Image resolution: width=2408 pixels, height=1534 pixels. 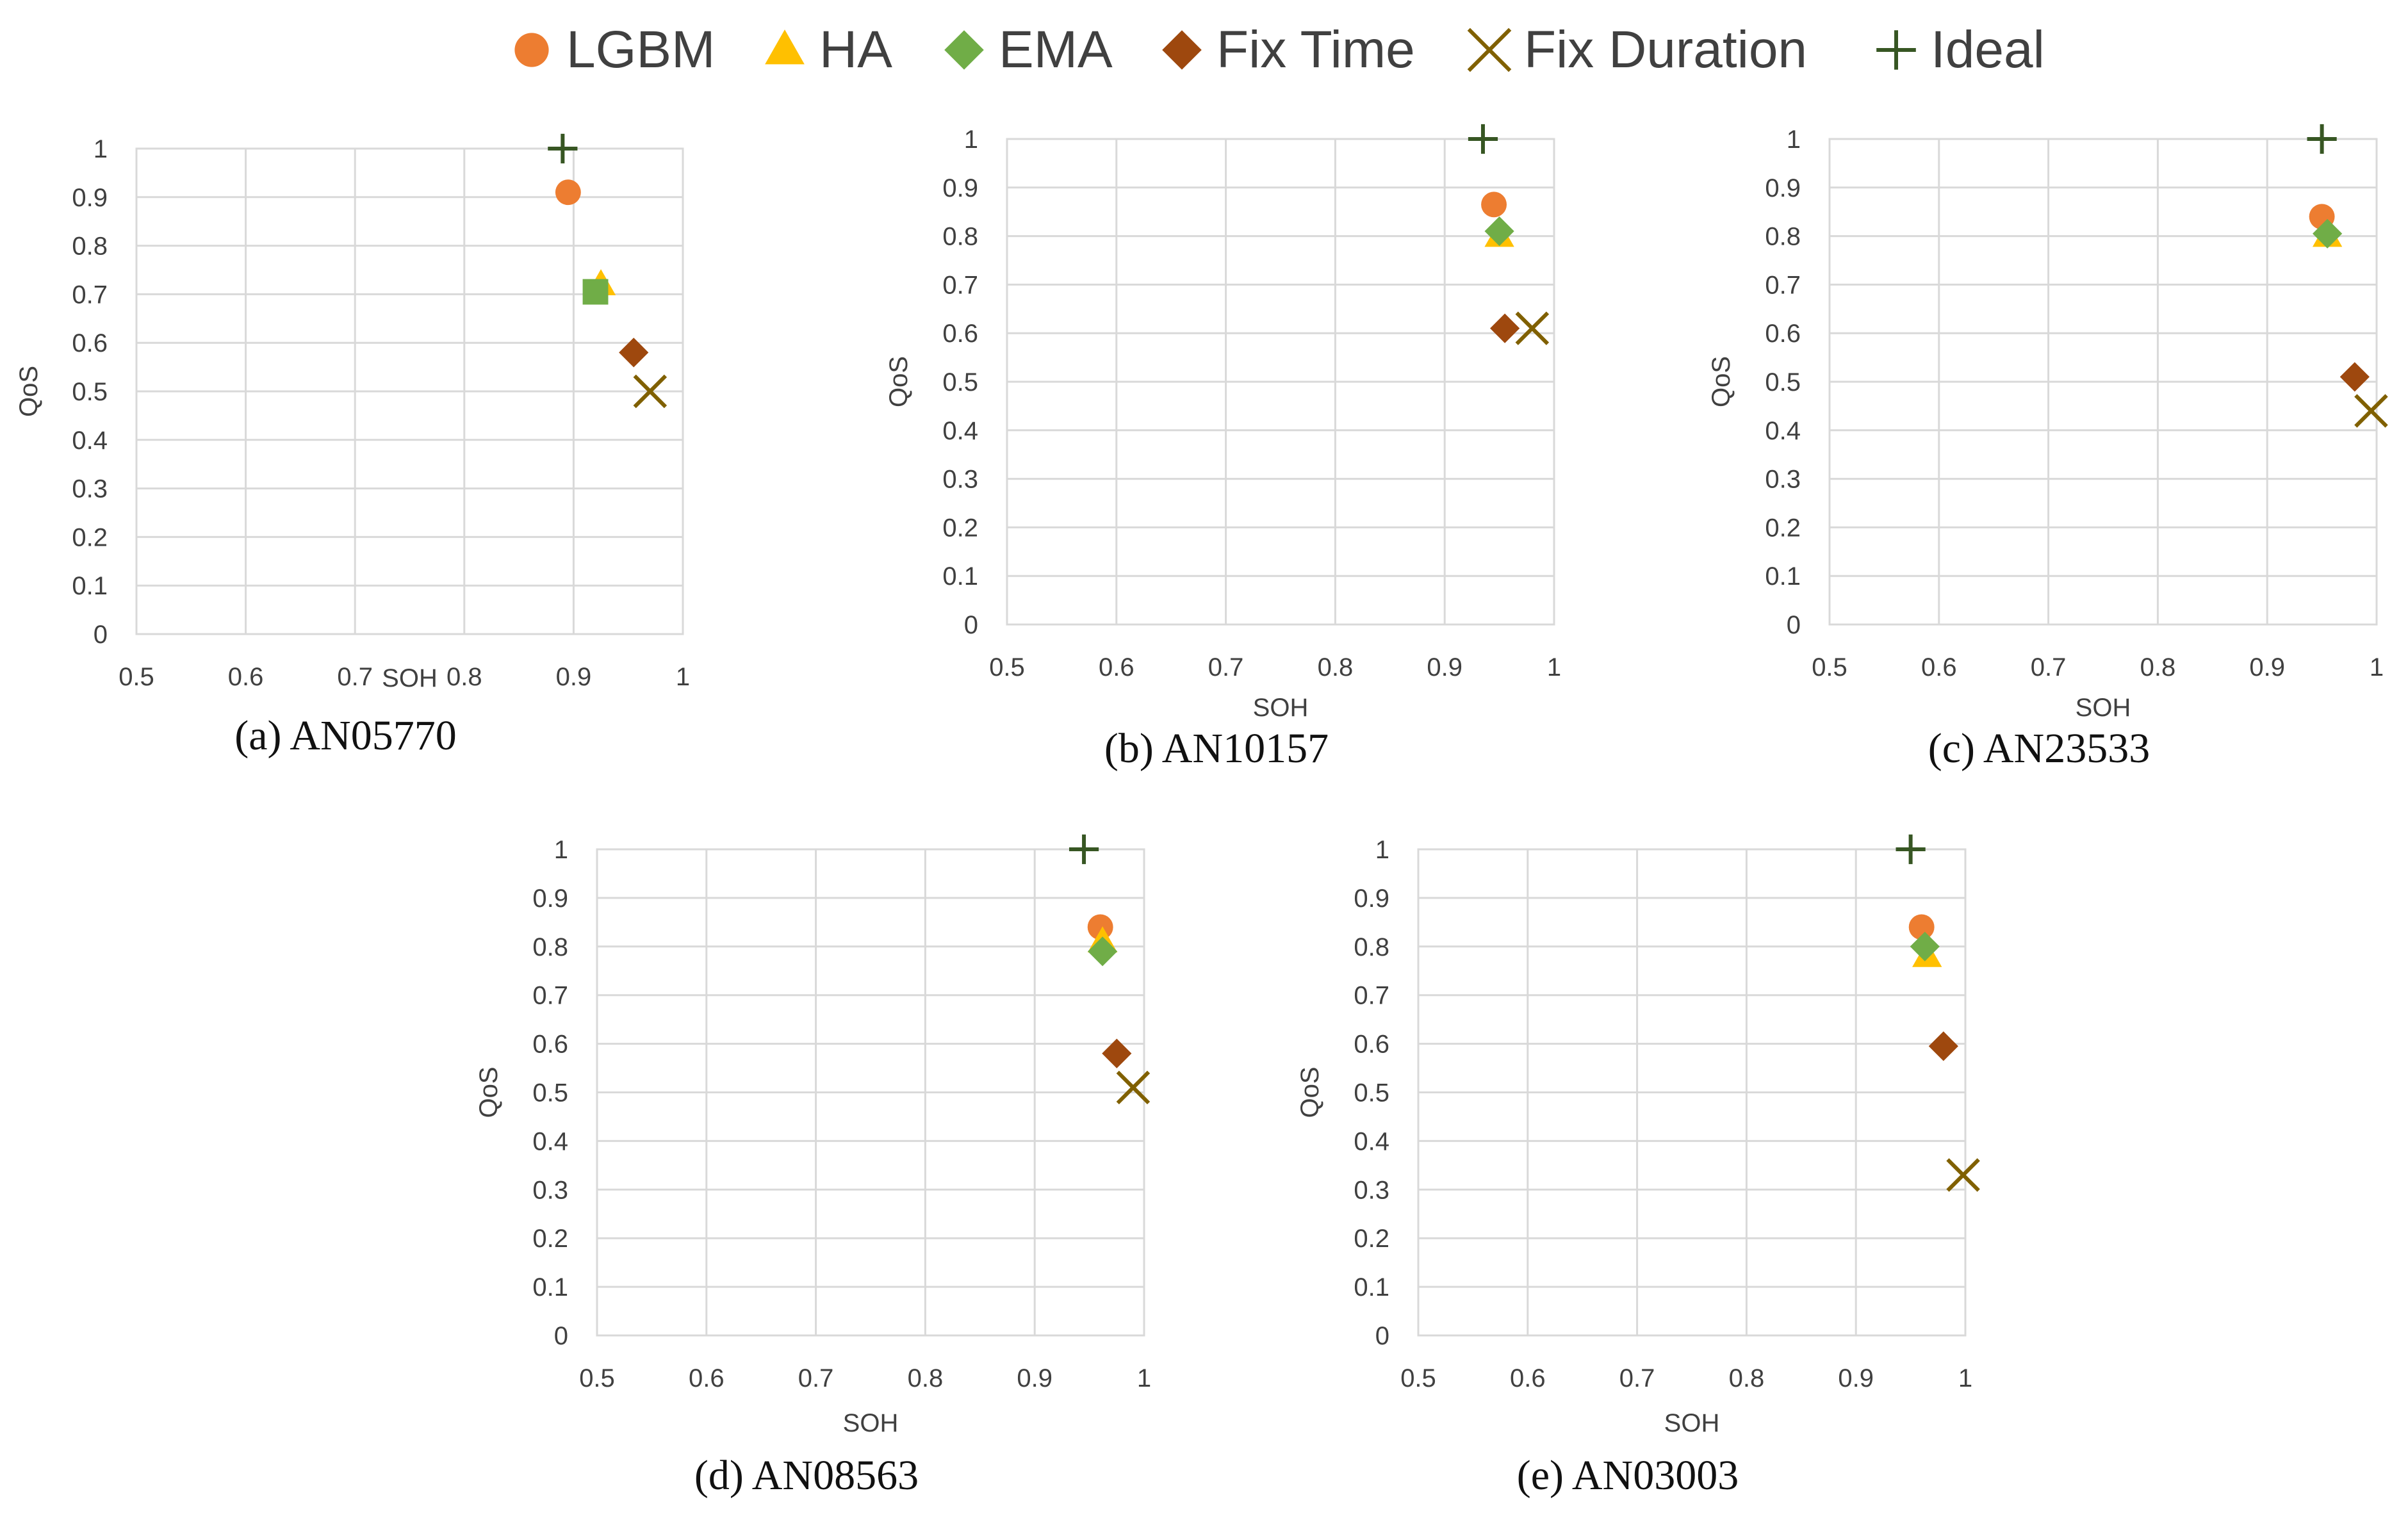 What do you see at coordinates (785, 47) in the screenshot?
I see `ha-legend-marker` at bounding box center [785, 47].